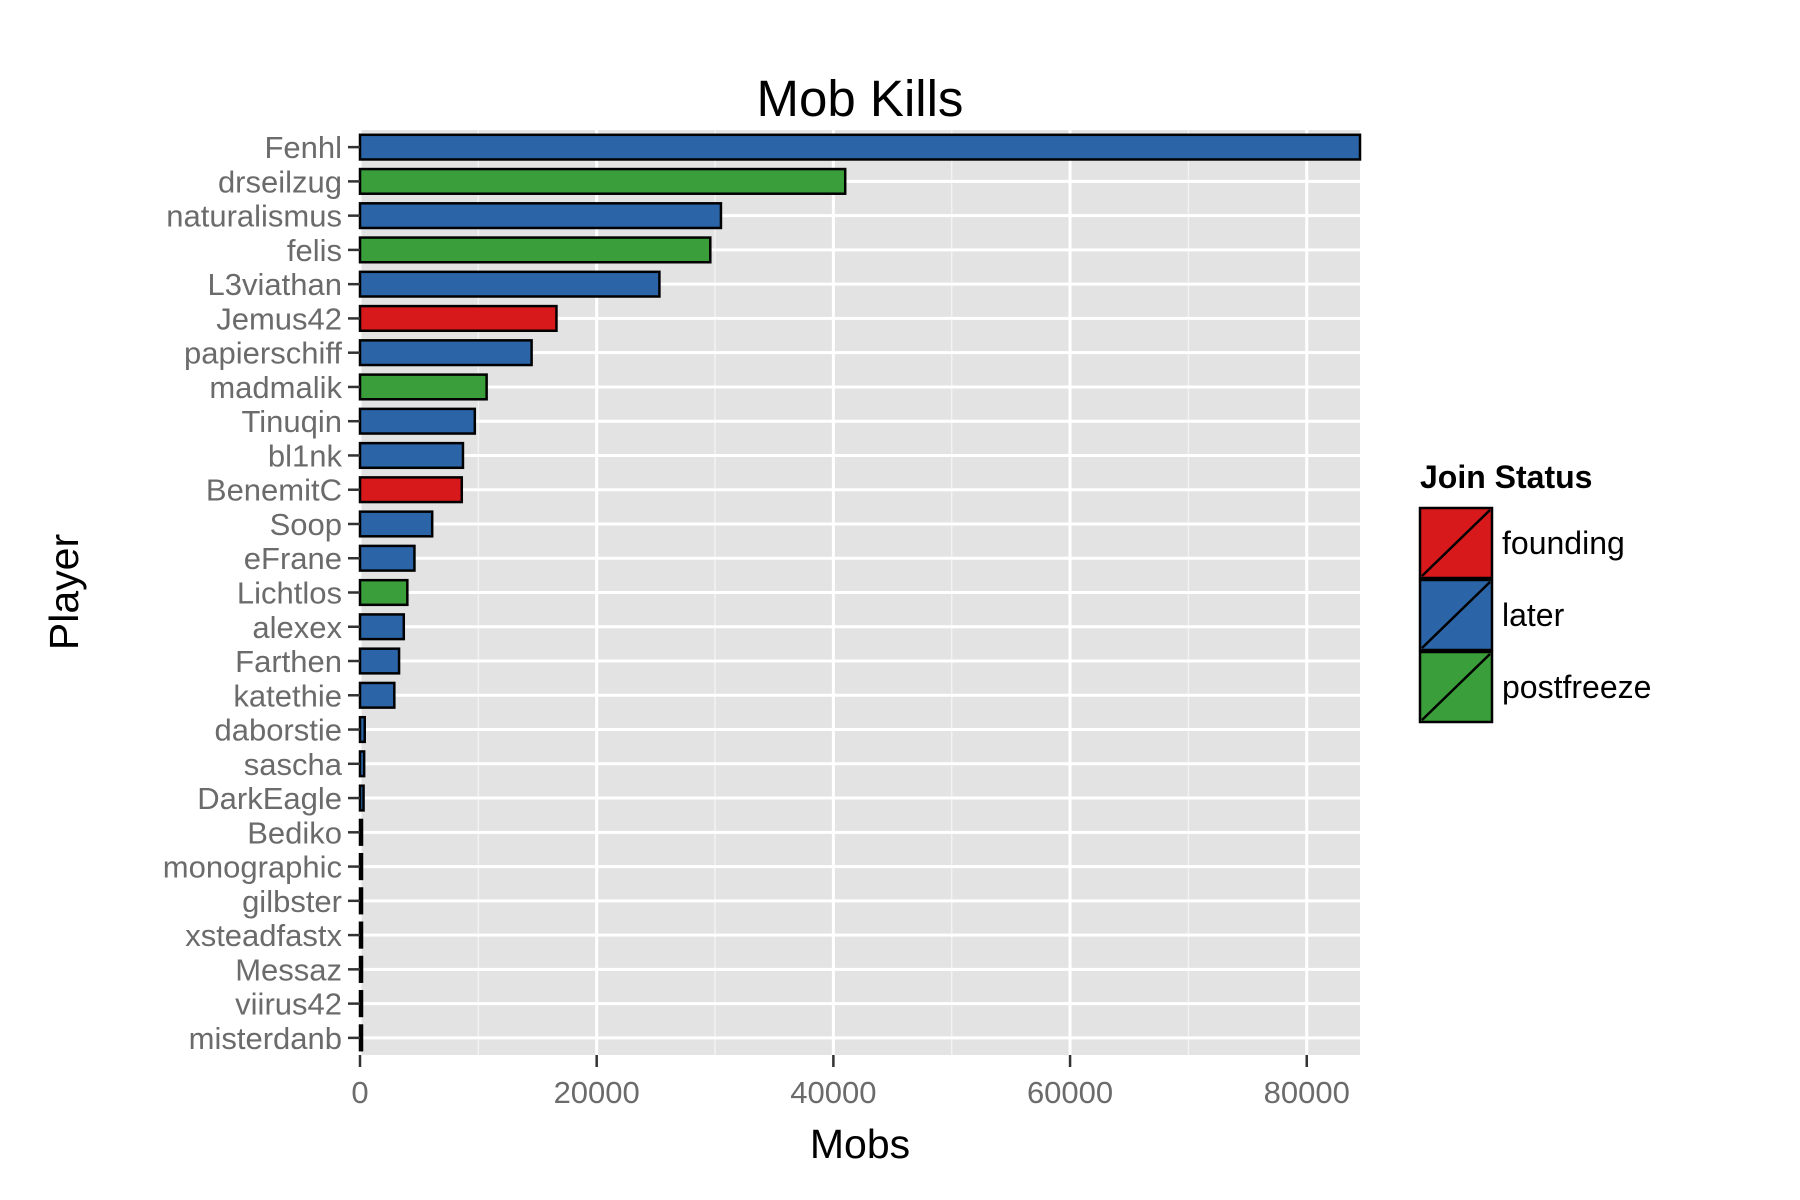 The image size is (1800, 1200). I want to click on y-tick-label: gilbster, so click(292, 901).